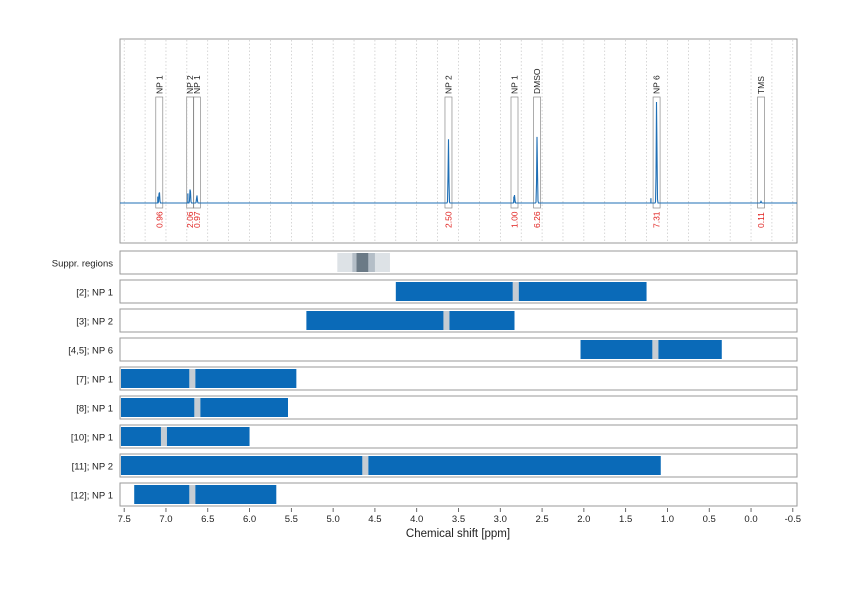 This screenshot has height=595, width=842. Describe the element at coordinates (500, 519) in the screenshot. I see `x-tick-label: 3.0` at that location.